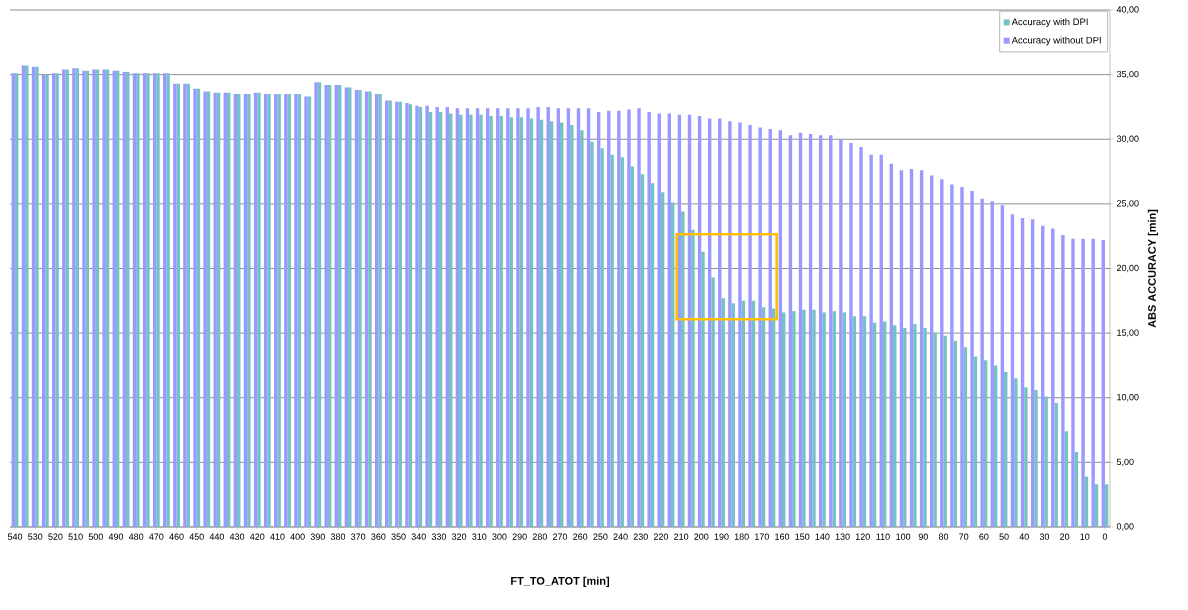 This screenshot has height=610, width=1188. Describe the element at coordinates (237, 536) in the screenshot. I see `x-tick-label: 430` at that location.